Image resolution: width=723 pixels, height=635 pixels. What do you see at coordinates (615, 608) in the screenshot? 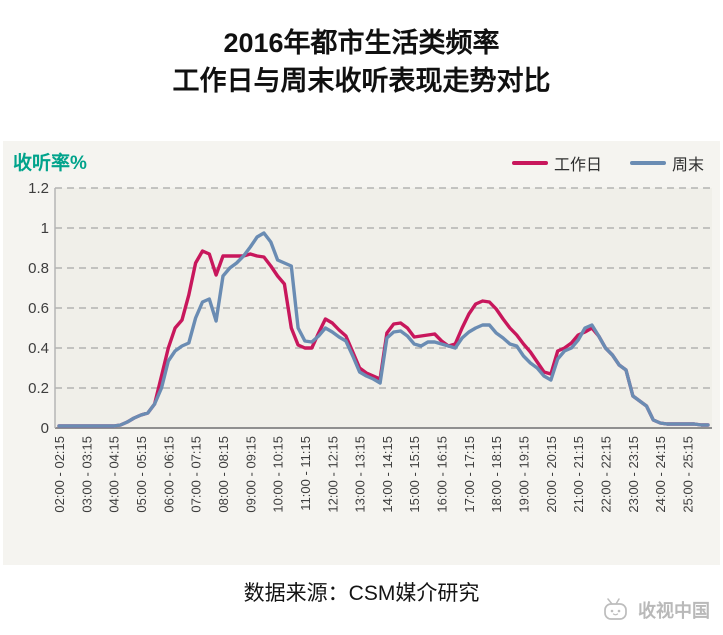
I see `tv-icon` at bounding box center [615, 608].